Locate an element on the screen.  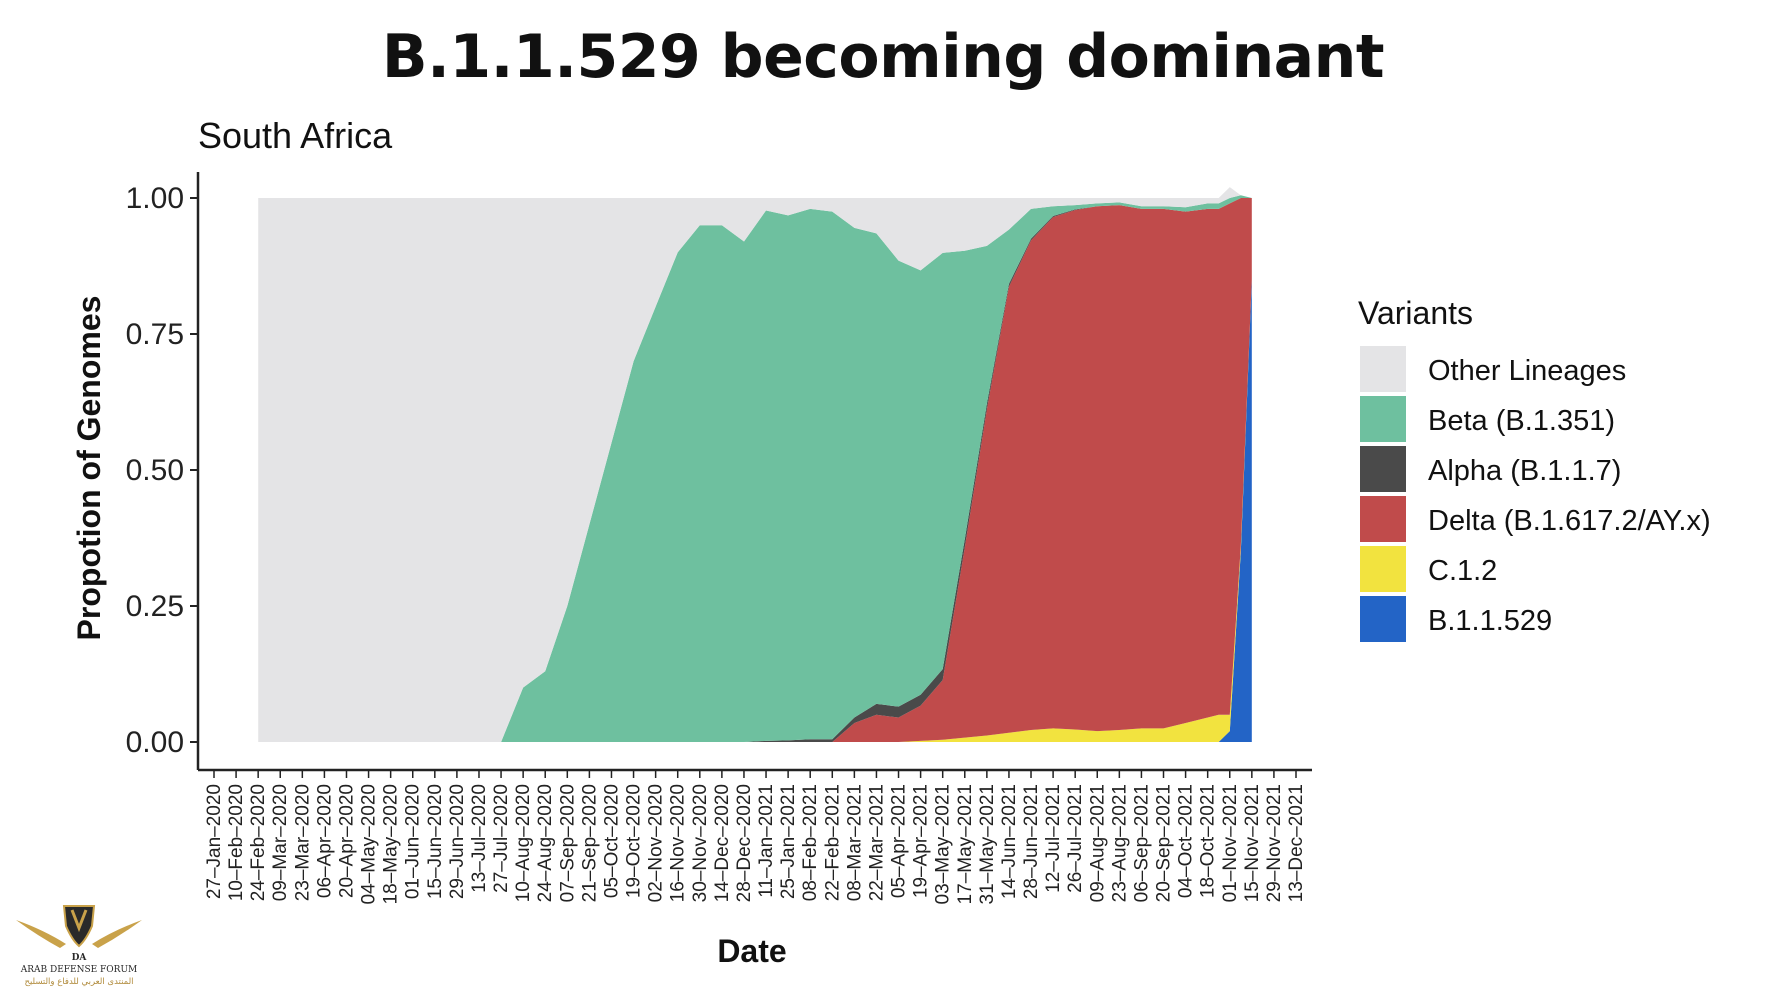
x-tick-label: 10–Feb–2020 is located at coordinates (236, 842).